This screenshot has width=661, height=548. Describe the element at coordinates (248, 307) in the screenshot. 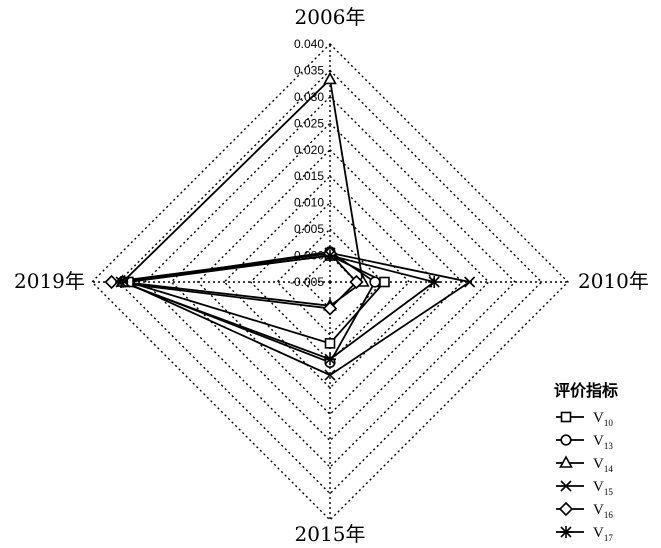

I see `series-line-v13` at that location.